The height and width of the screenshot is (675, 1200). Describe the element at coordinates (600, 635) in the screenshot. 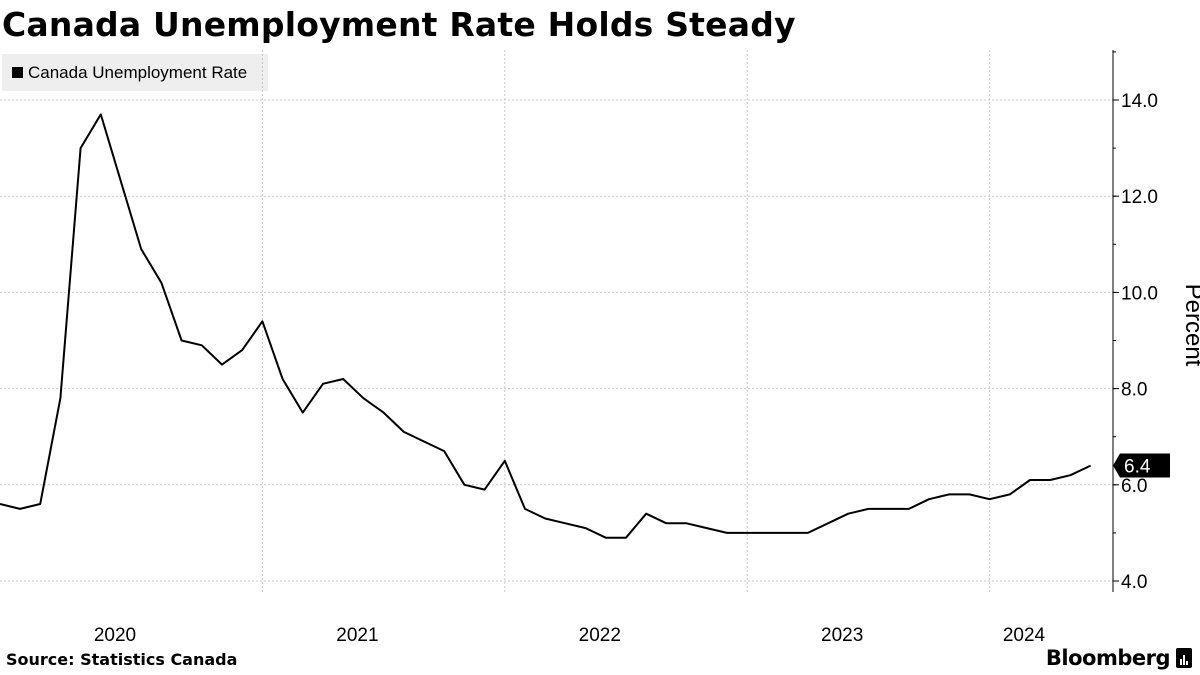

I see `x-tick-label: 2022` at that location.